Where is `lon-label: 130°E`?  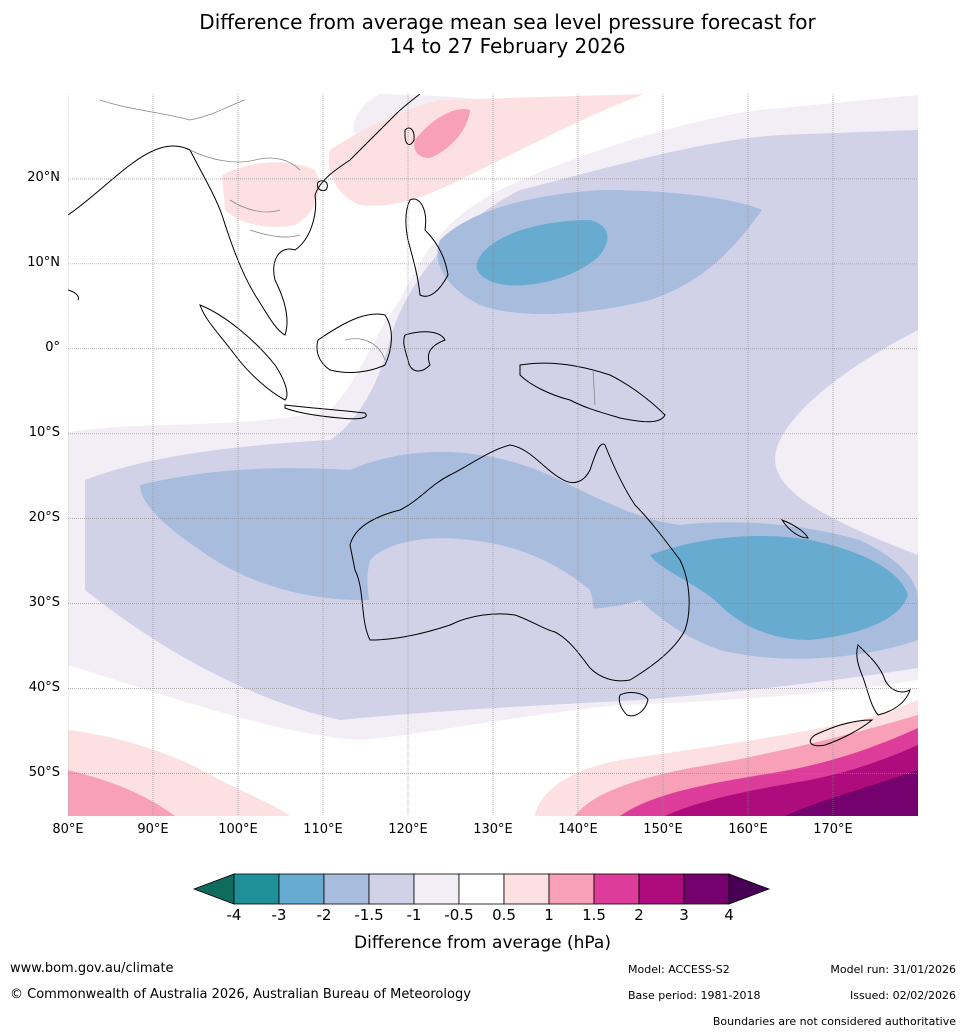 lon-label: 130°E is located at coordinates (493, 829).